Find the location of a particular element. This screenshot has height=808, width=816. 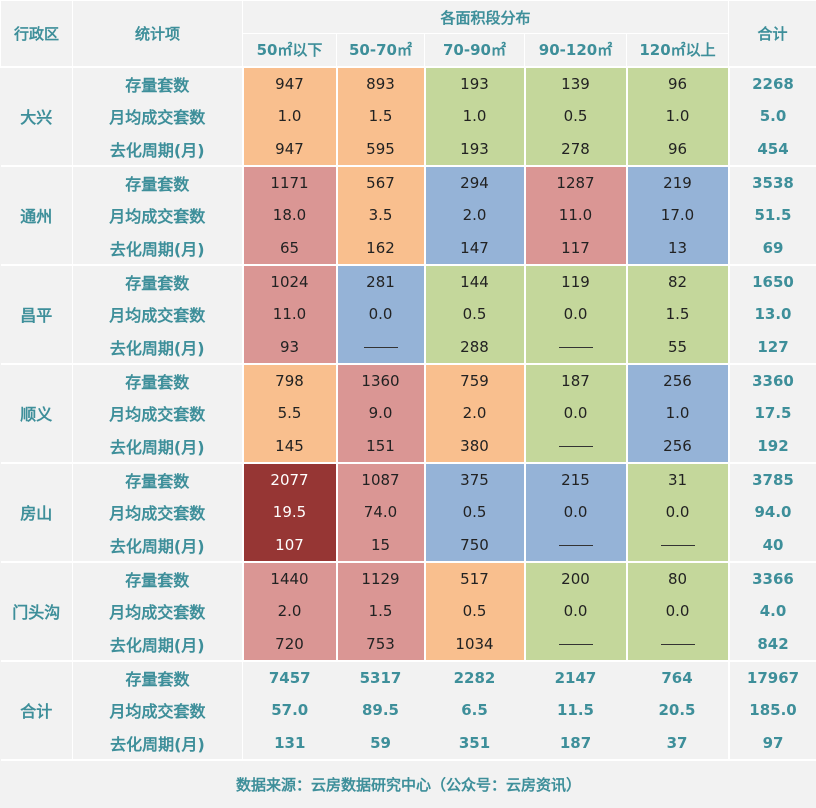

summary-row: 月均成交套数 57.0 89.5 6.5 11.5 20.5 185.0 is located at coordinates (408, 710).